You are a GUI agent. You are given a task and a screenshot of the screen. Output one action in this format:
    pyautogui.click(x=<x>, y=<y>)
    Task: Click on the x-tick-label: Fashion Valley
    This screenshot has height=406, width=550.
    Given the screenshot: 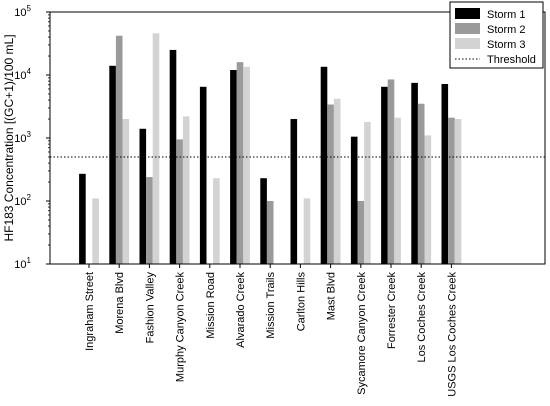 What is the action you would take?
    pyautogui.click(x=150, y=308)
    